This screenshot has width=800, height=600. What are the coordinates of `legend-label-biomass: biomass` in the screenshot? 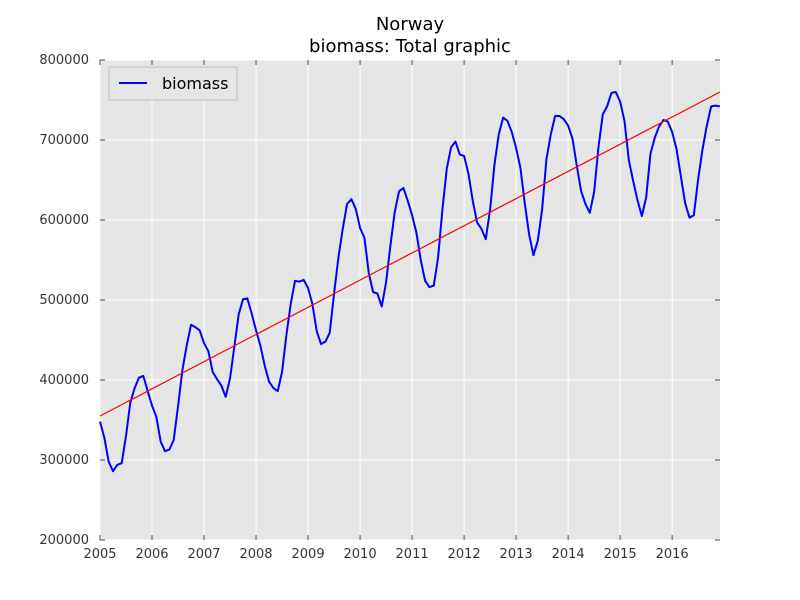 It's located at (195, 83).